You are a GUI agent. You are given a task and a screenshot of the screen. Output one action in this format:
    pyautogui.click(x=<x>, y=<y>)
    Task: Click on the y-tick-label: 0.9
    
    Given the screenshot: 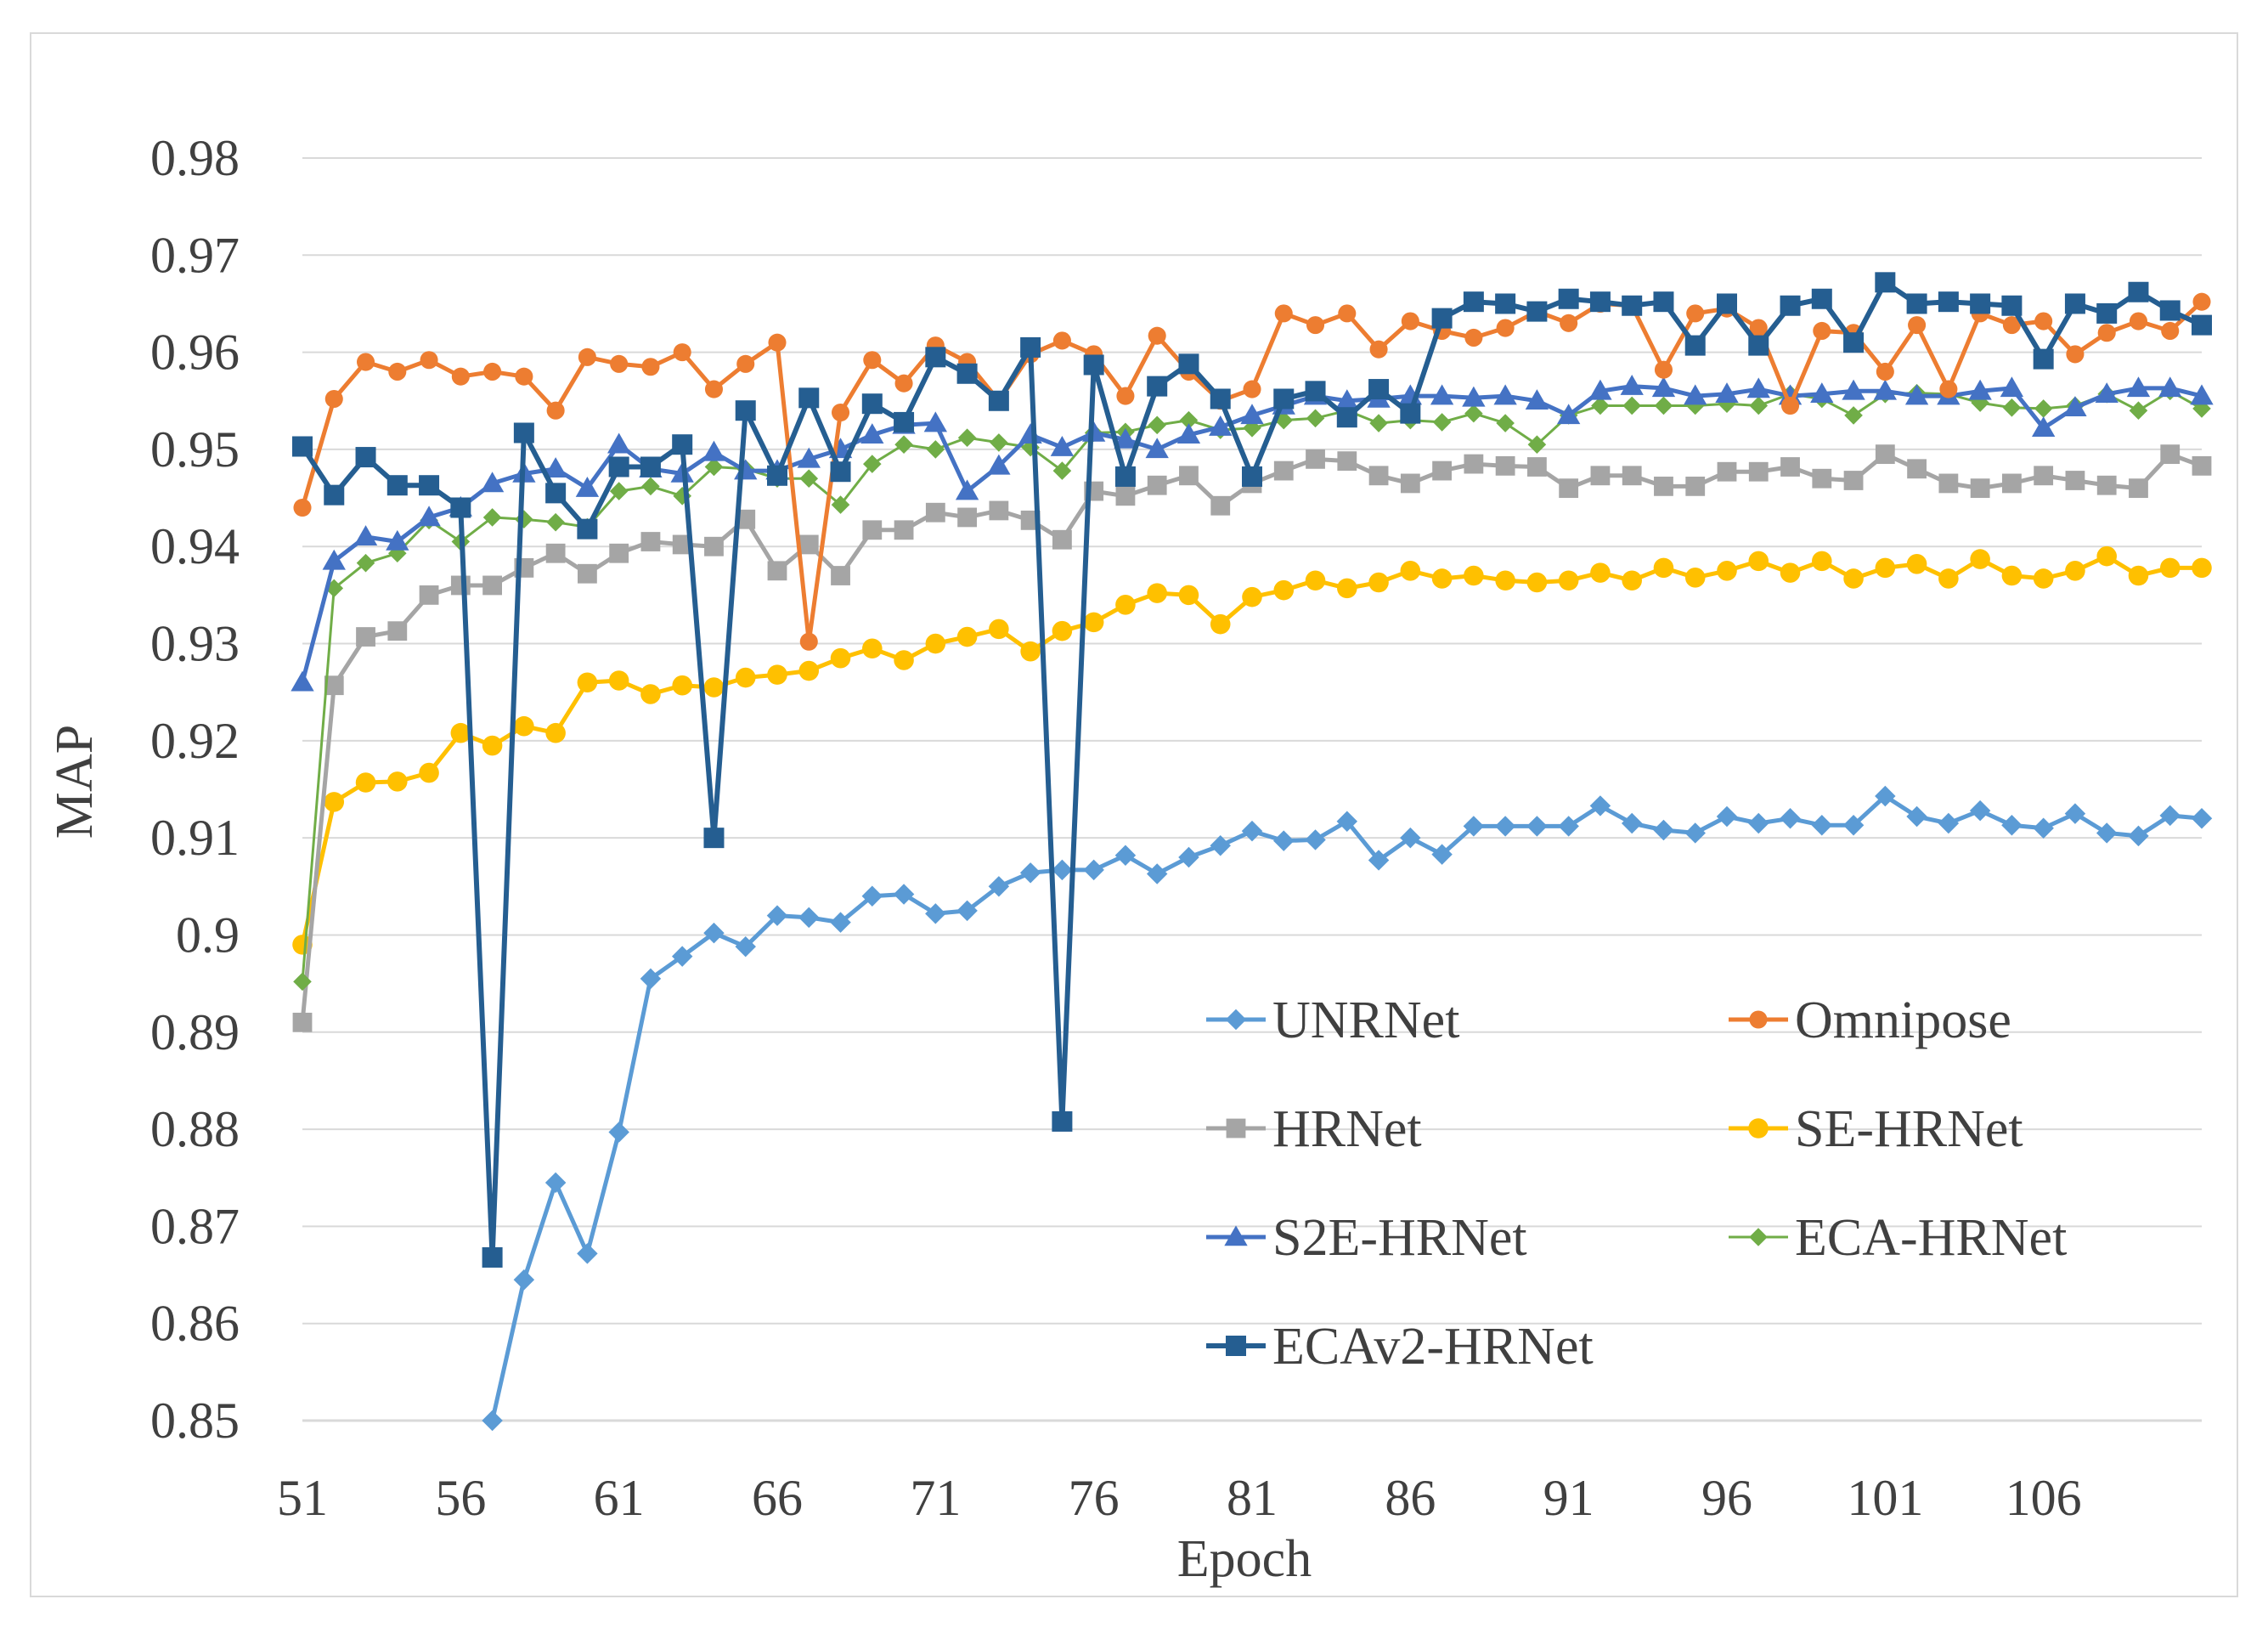 What is the action you would take?
    pyautogui.click(x=208, y=935)
    